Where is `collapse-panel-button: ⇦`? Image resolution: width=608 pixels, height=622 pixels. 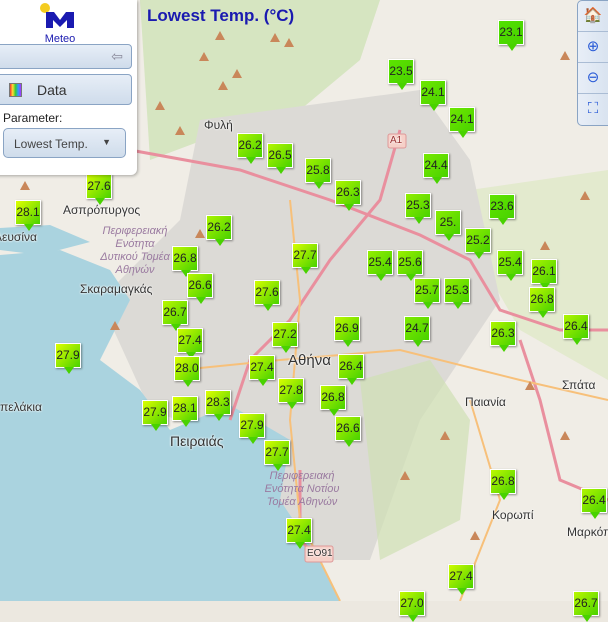 collapse-panel-button: ⇦ is located at coordinates (66, 56).